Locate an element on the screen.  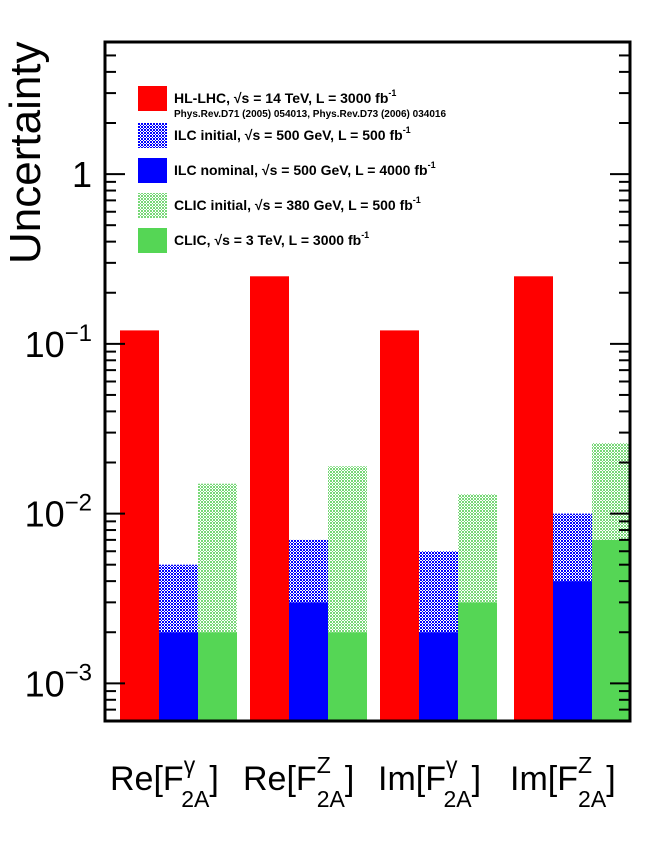
bar-clic-cat3-nominal is located at coordinates (611, 630).